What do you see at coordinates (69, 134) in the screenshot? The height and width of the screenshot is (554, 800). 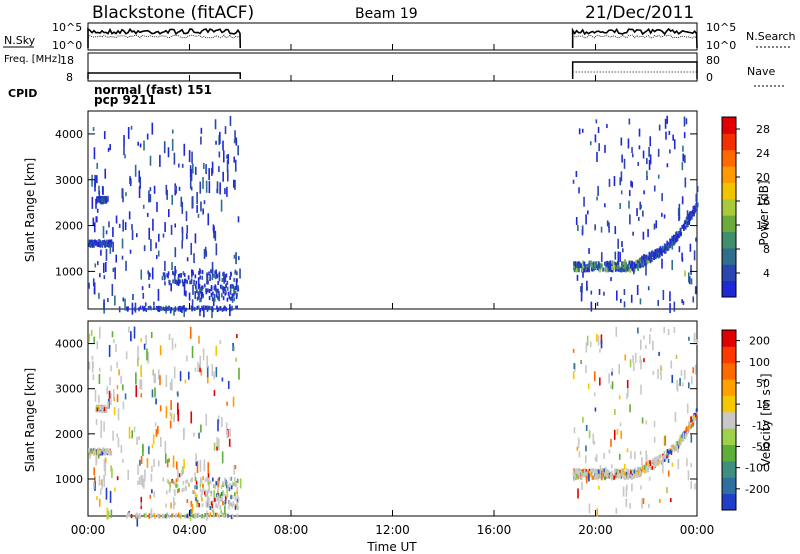 I see `power-ytick-label-0: 4000` at bounding box center [69, 134].